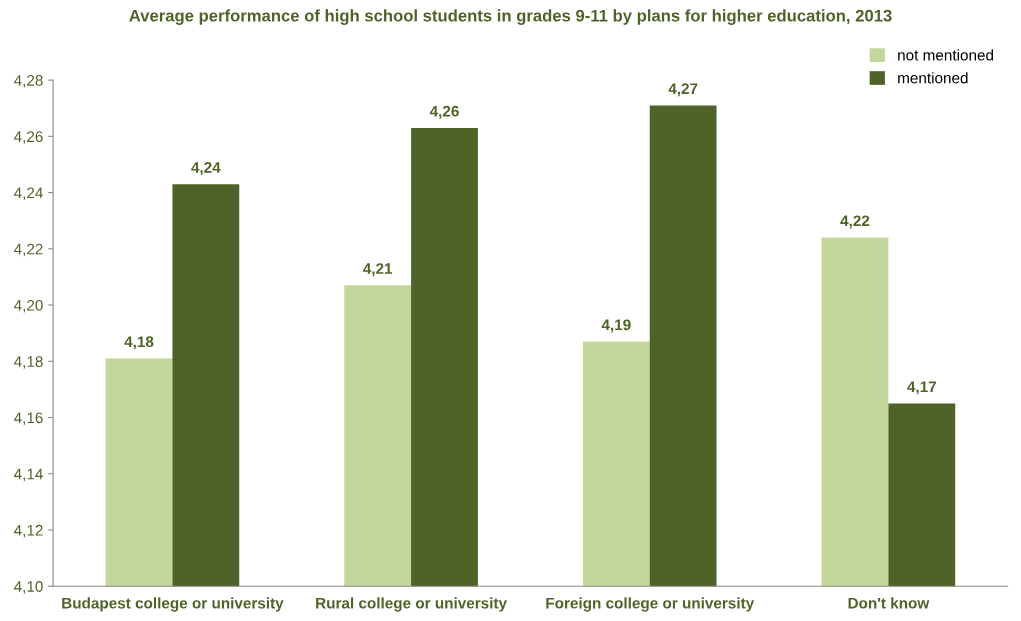 This screenshot has width=1021, height=621. Describe the element at coordinates (922, 388) in the screenshot. I see `data-label: 4,17` at that location.